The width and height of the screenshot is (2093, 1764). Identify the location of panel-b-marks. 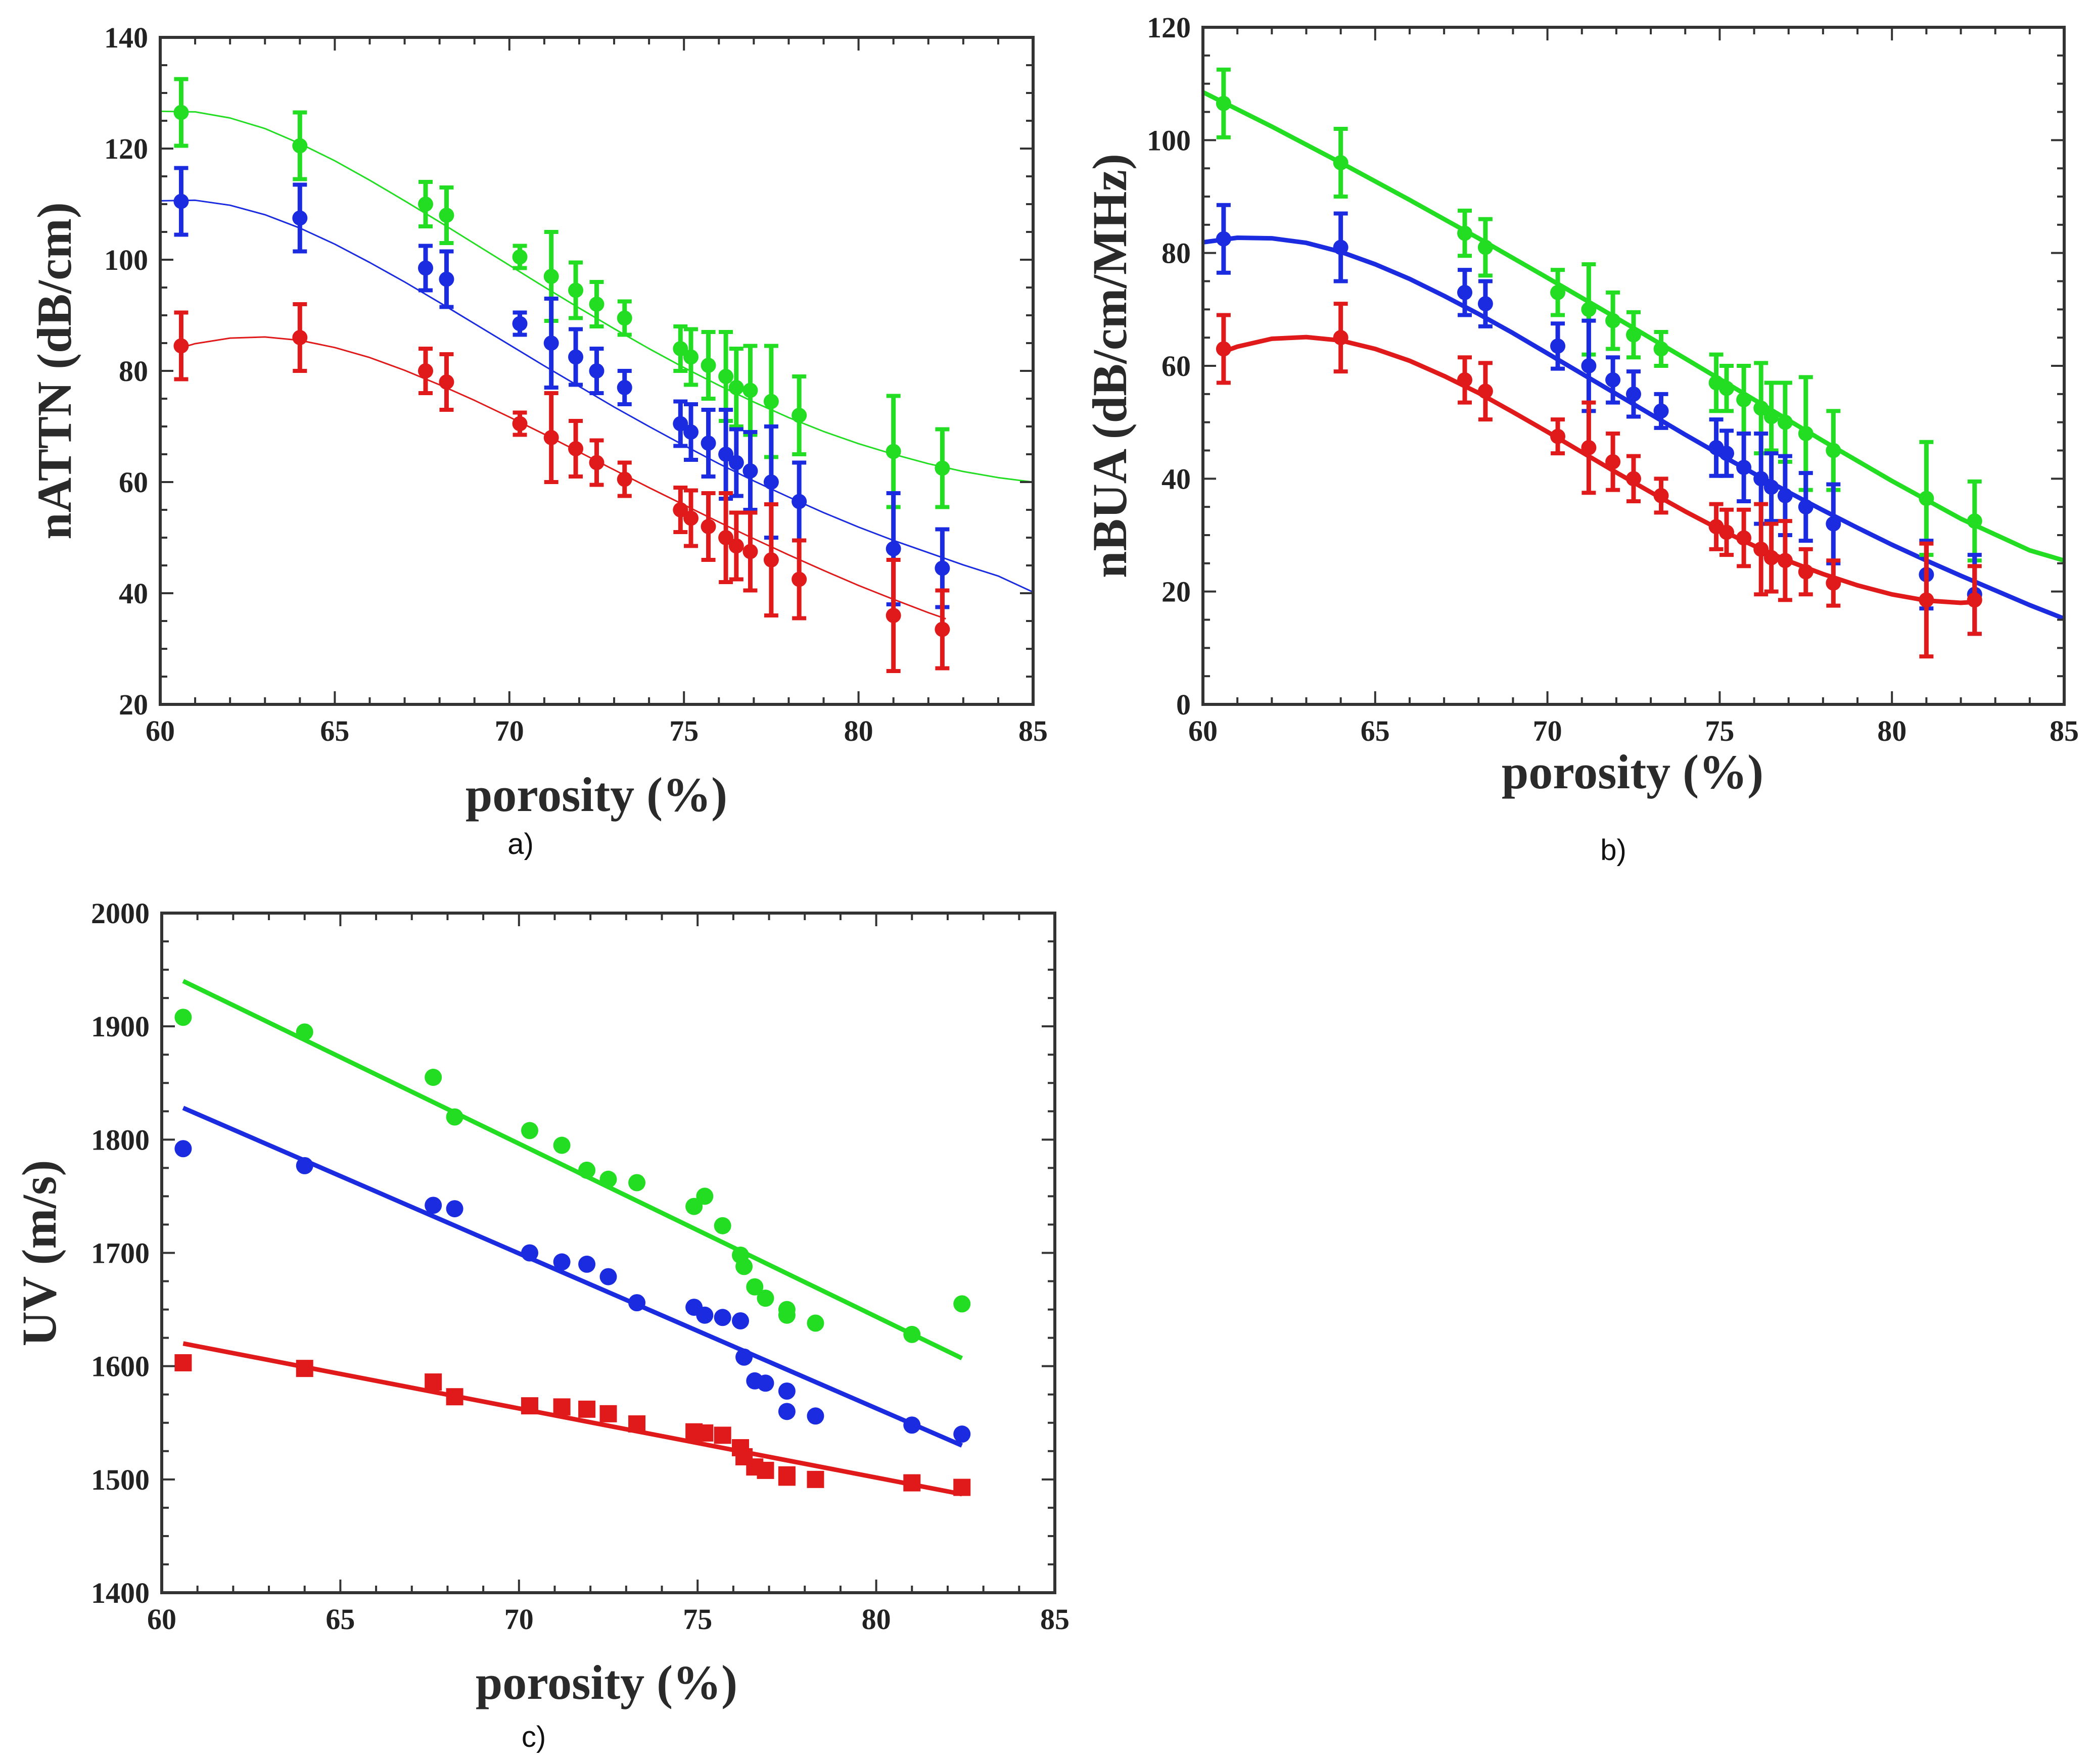
(1633, 363).